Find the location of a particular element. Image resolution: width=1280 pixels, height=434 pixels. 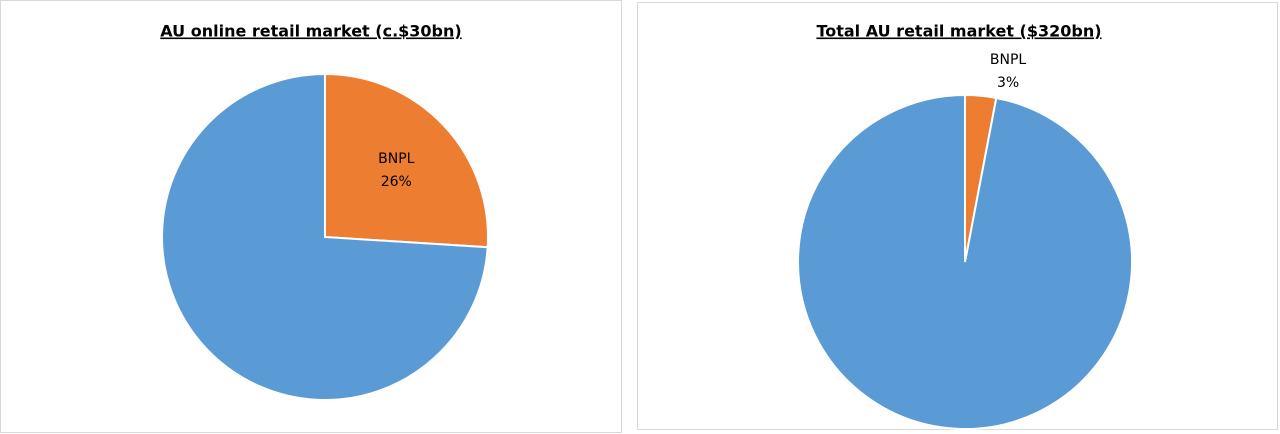

data-label: 3% is located at coordinates (1008, 83).